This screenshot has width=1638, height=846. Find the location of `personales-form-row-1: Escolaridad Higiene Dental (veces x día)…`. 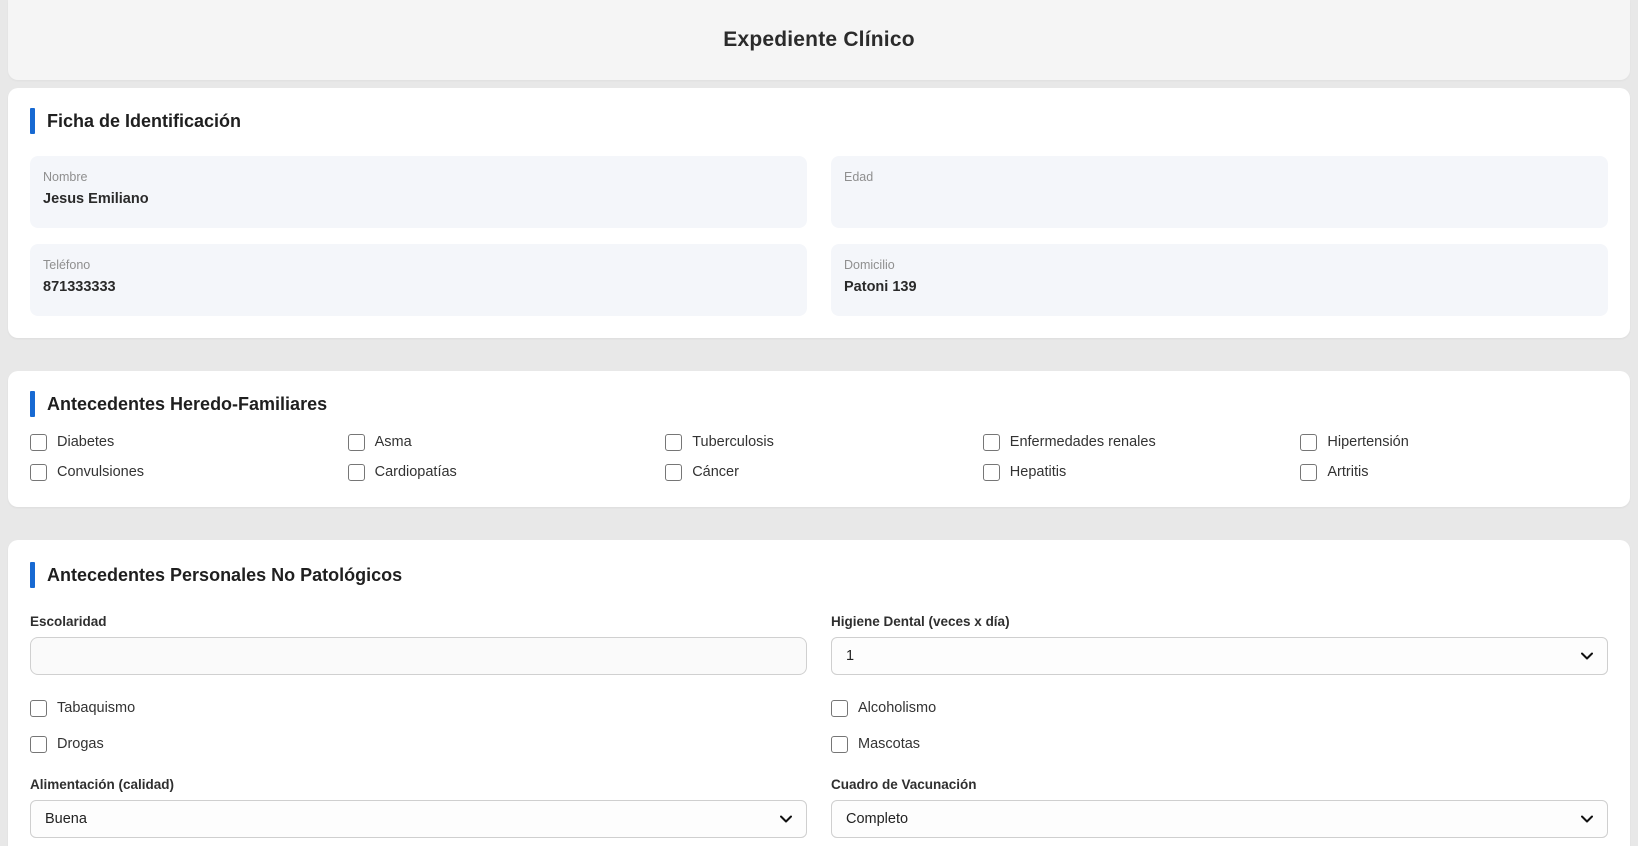

personales-form-row-1: Escolaridad Higiene Dental (veces x día)… is located at coordinates (819, 644).